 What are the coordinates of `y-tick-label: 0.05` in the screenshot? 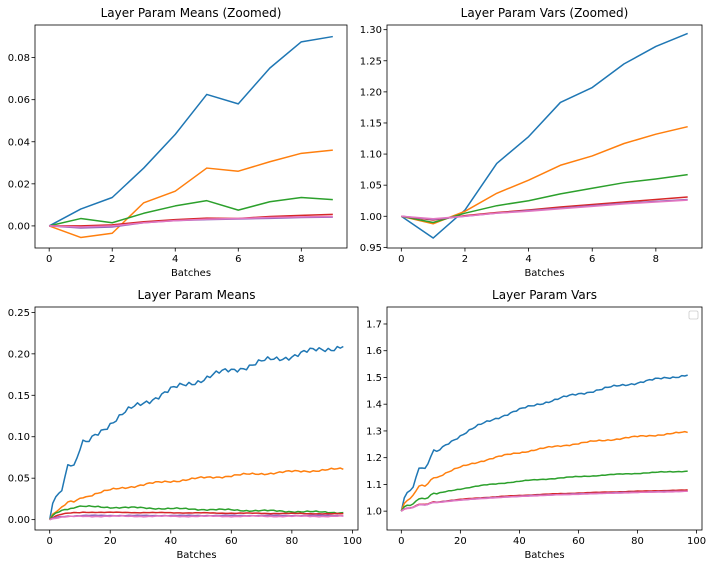 It's located at (19, 479).